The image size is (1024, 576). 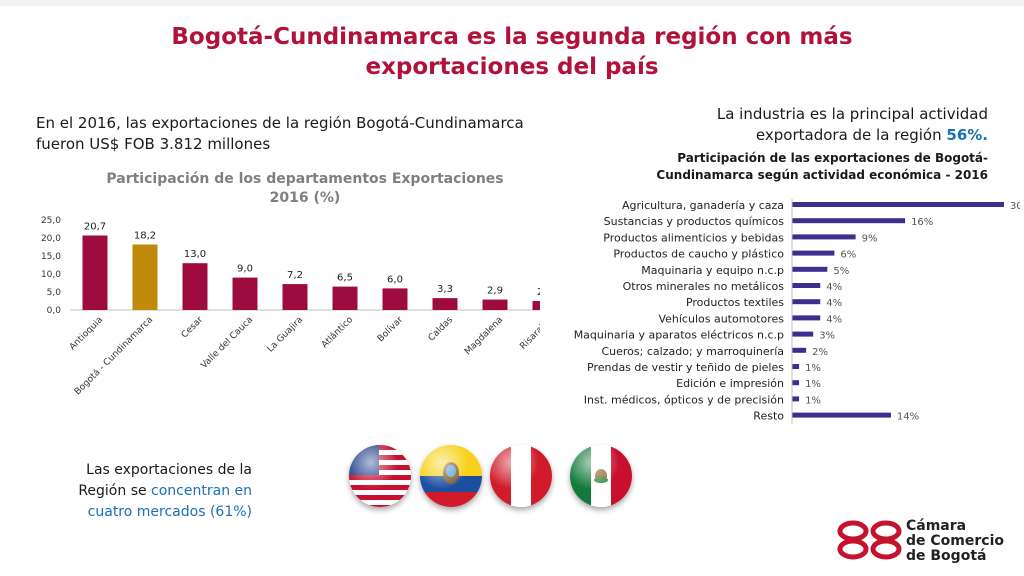 I want to click on data-label: 16%, so click(x=922, y=222).